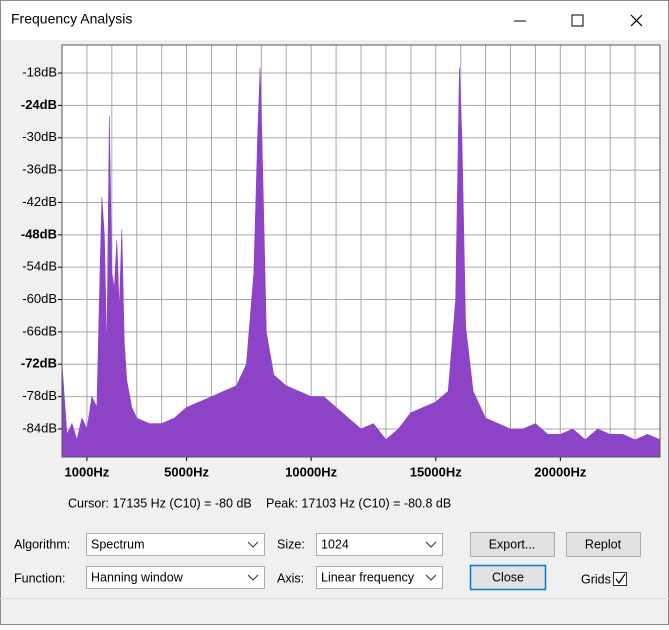 This screenshot has width=669, height=630. What do you see at coordinates (42, 544) in the screenshot?
I see `algorithm-label: Algorithm:` at bounding box center [42, 544].